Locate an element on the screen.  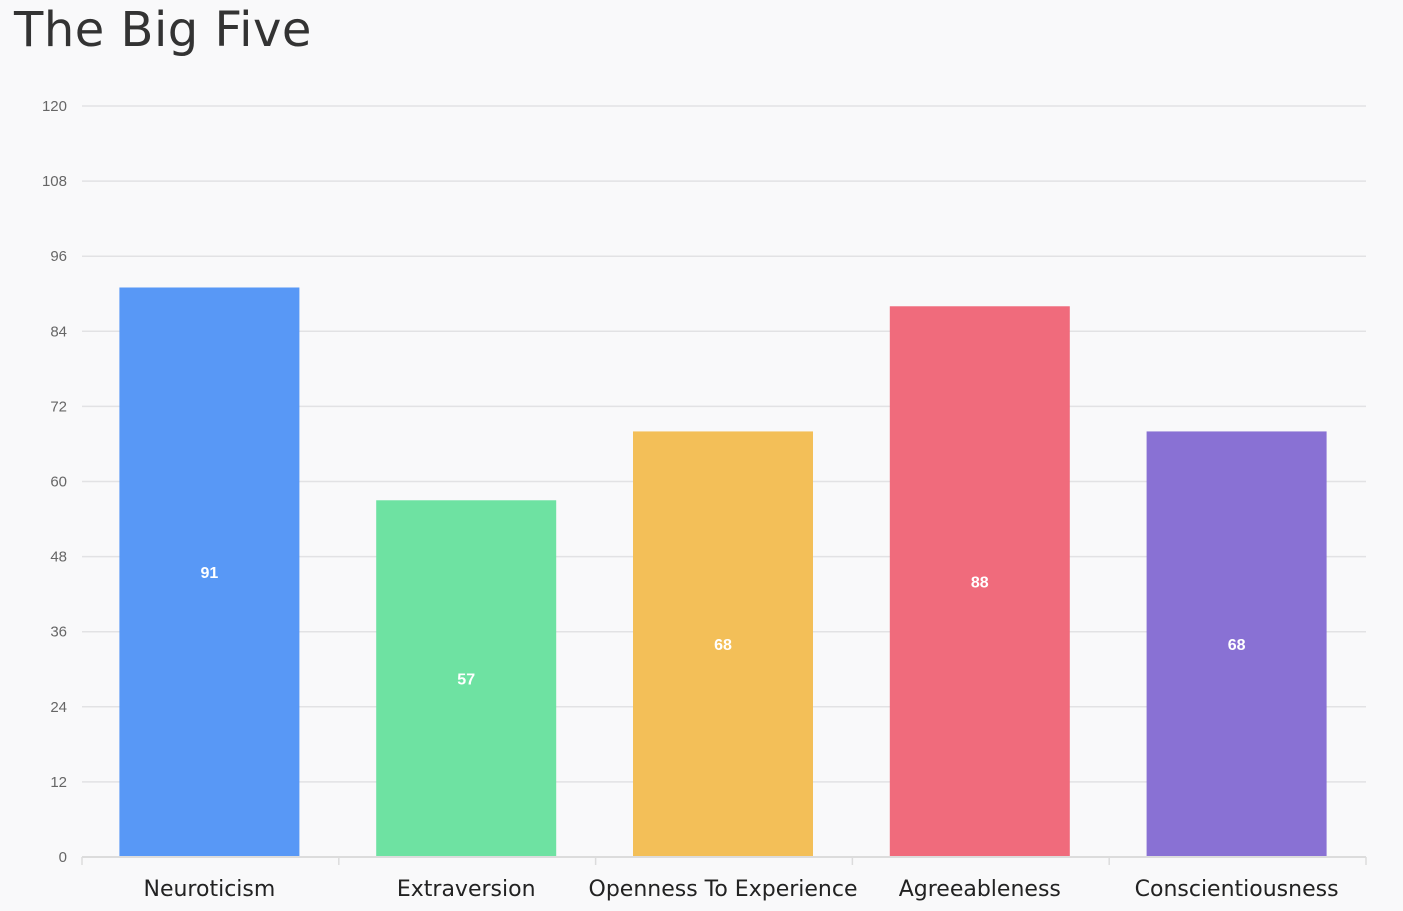
bar-conscientiousness is located at coordinates (1236, 643).